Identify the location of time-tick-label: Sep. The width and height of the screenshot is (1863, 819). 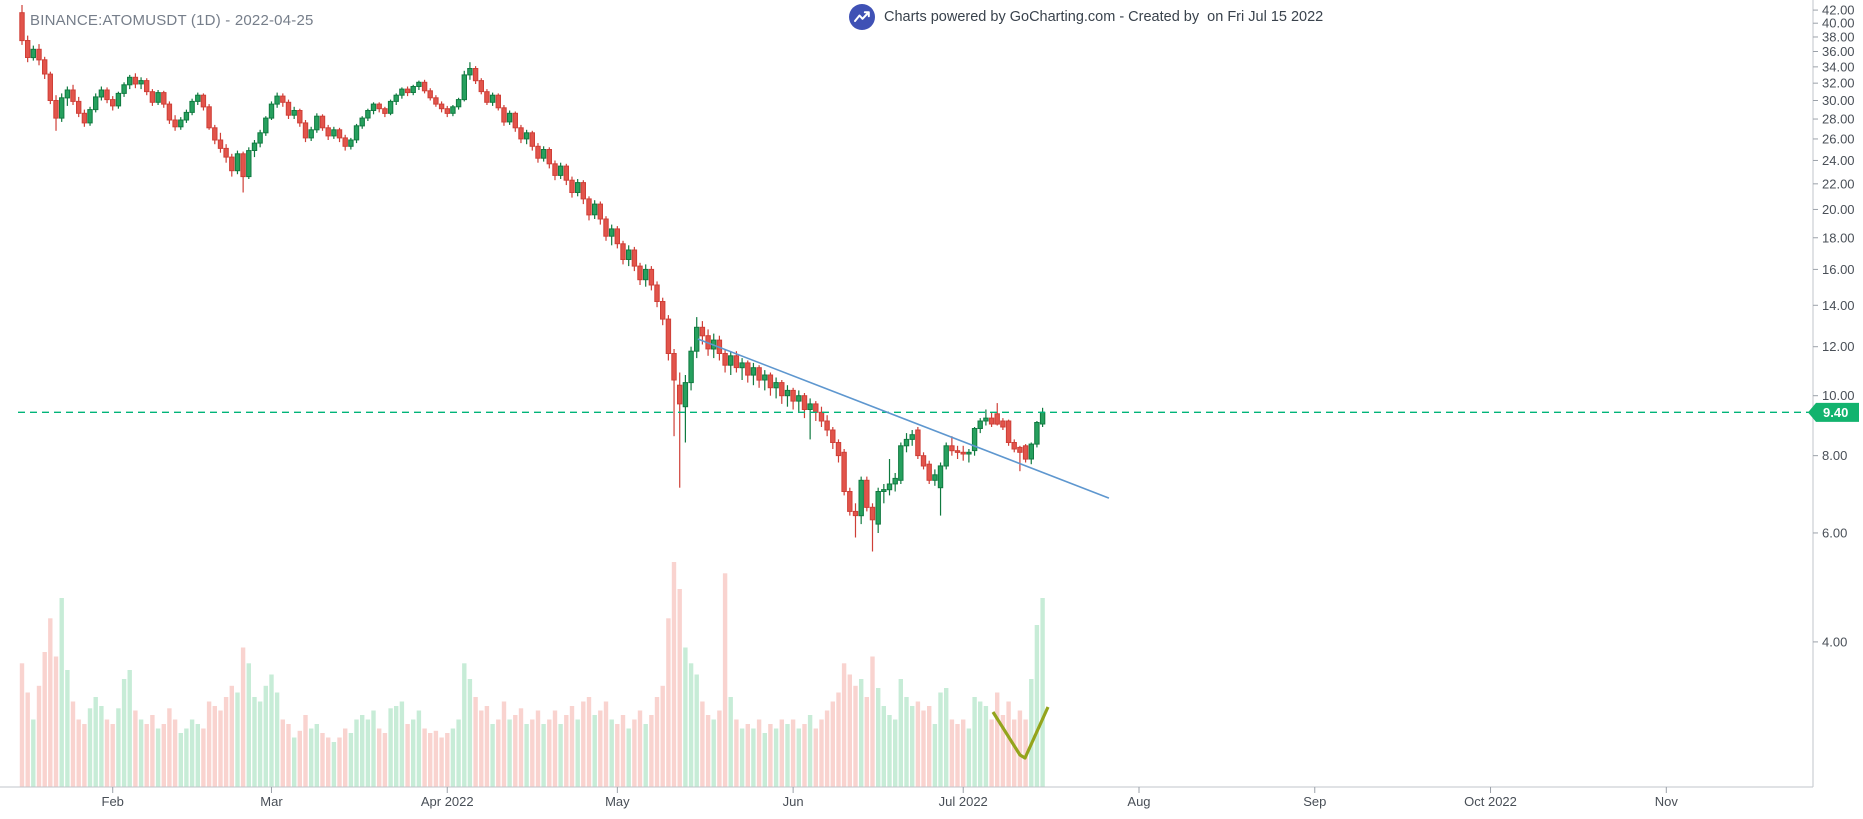
(1314, 801).